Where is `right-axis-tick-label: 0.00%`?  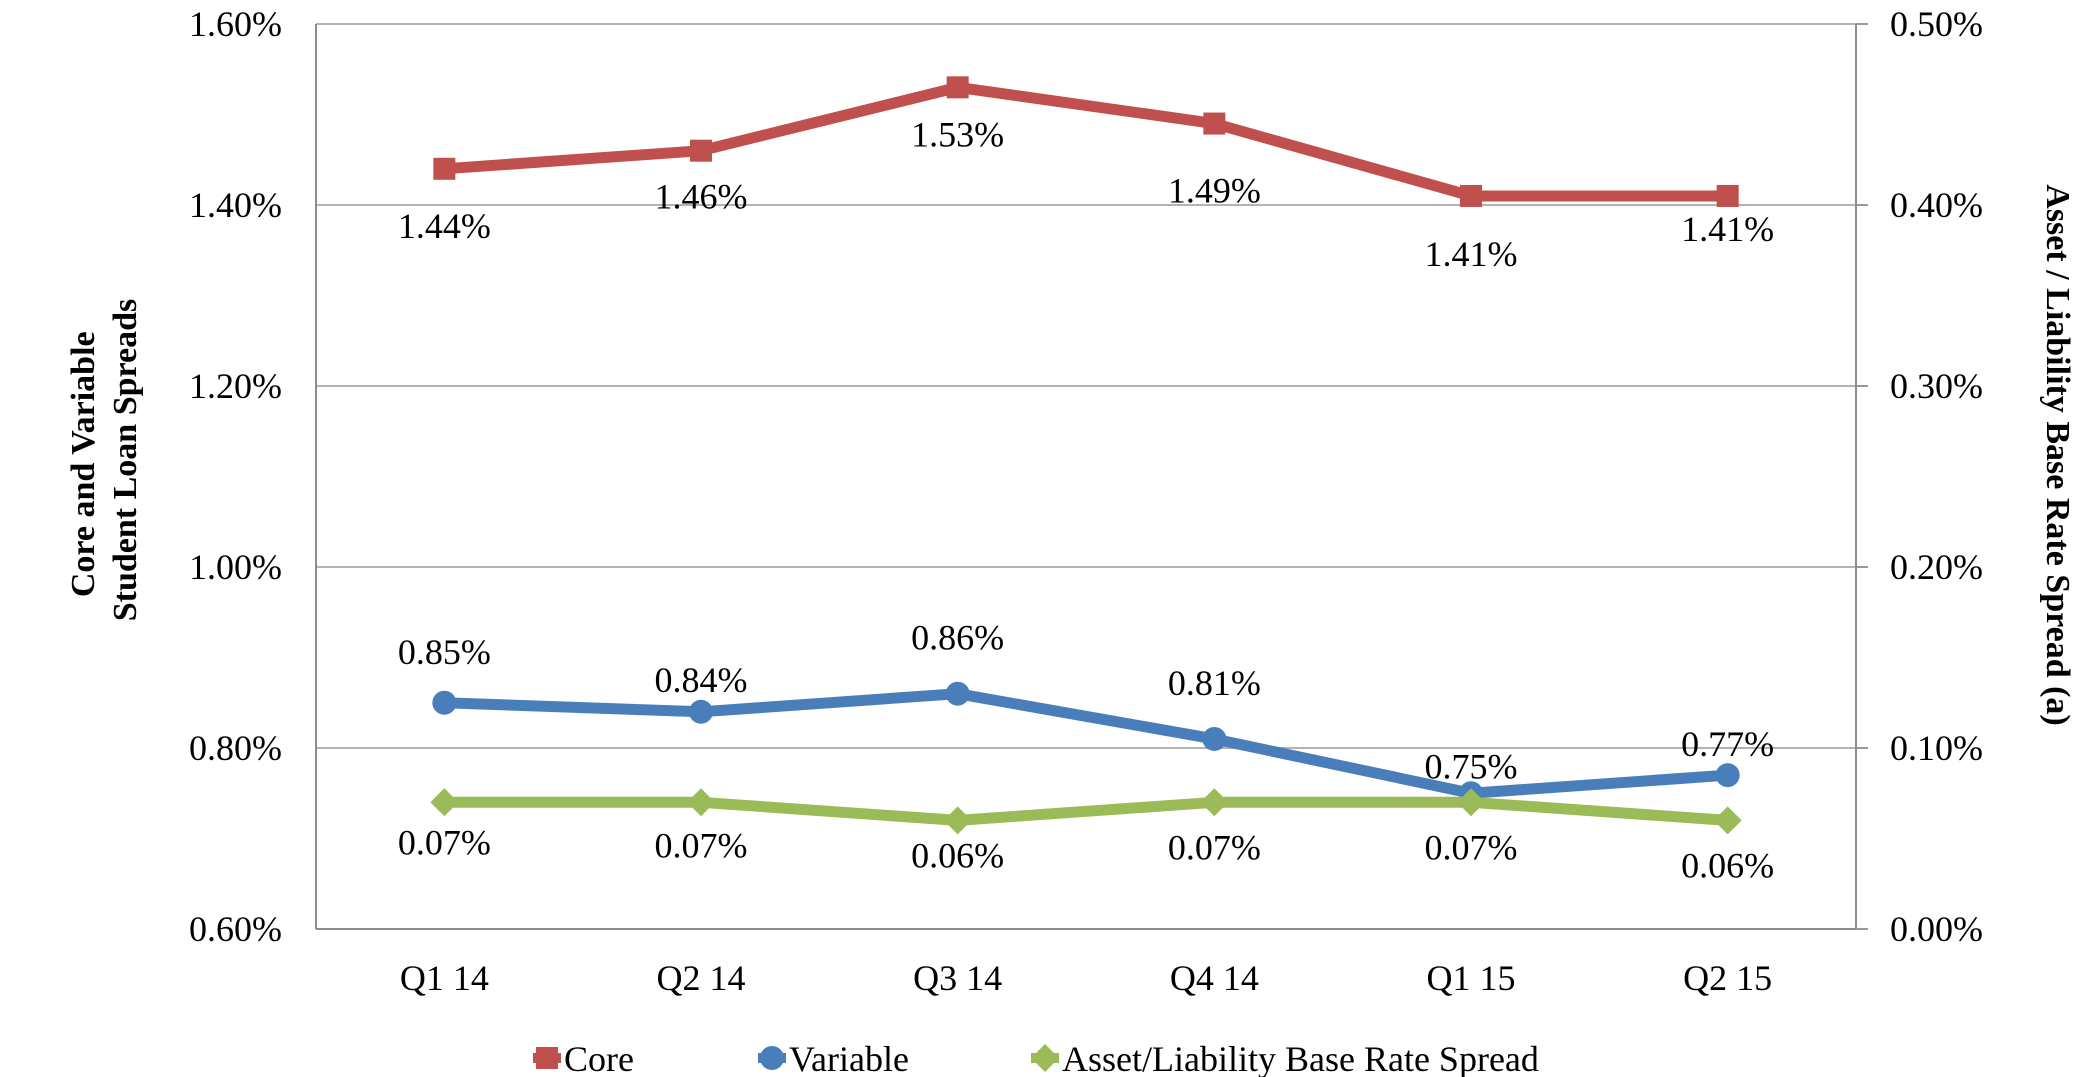
right-axis-tick-label: 0.00% is located at coordinates (1936, 929).